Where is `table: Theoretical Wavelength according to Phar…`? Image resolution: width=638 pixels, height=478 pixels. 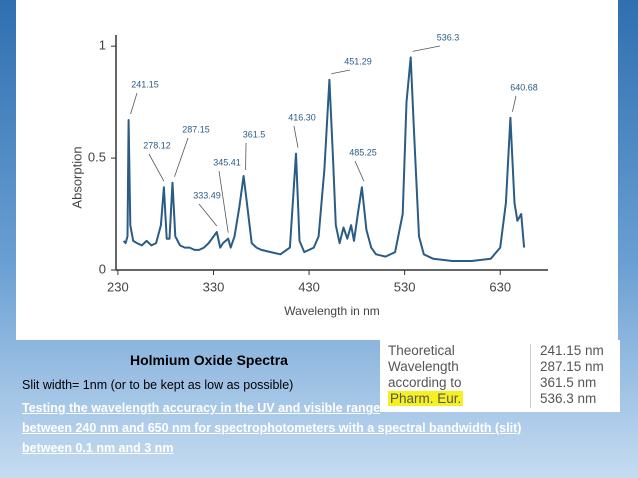
table: Theoretical Wavelength according to Phar… is located at coordinates (500, 376).